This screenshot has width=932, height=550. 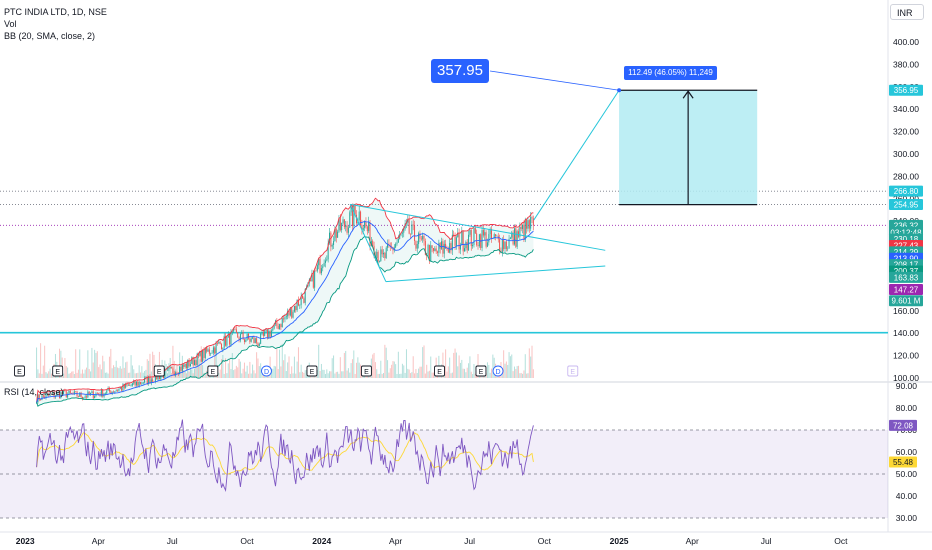 I want to click on price-tick-label: 320.00, so click(x=906, y=132).